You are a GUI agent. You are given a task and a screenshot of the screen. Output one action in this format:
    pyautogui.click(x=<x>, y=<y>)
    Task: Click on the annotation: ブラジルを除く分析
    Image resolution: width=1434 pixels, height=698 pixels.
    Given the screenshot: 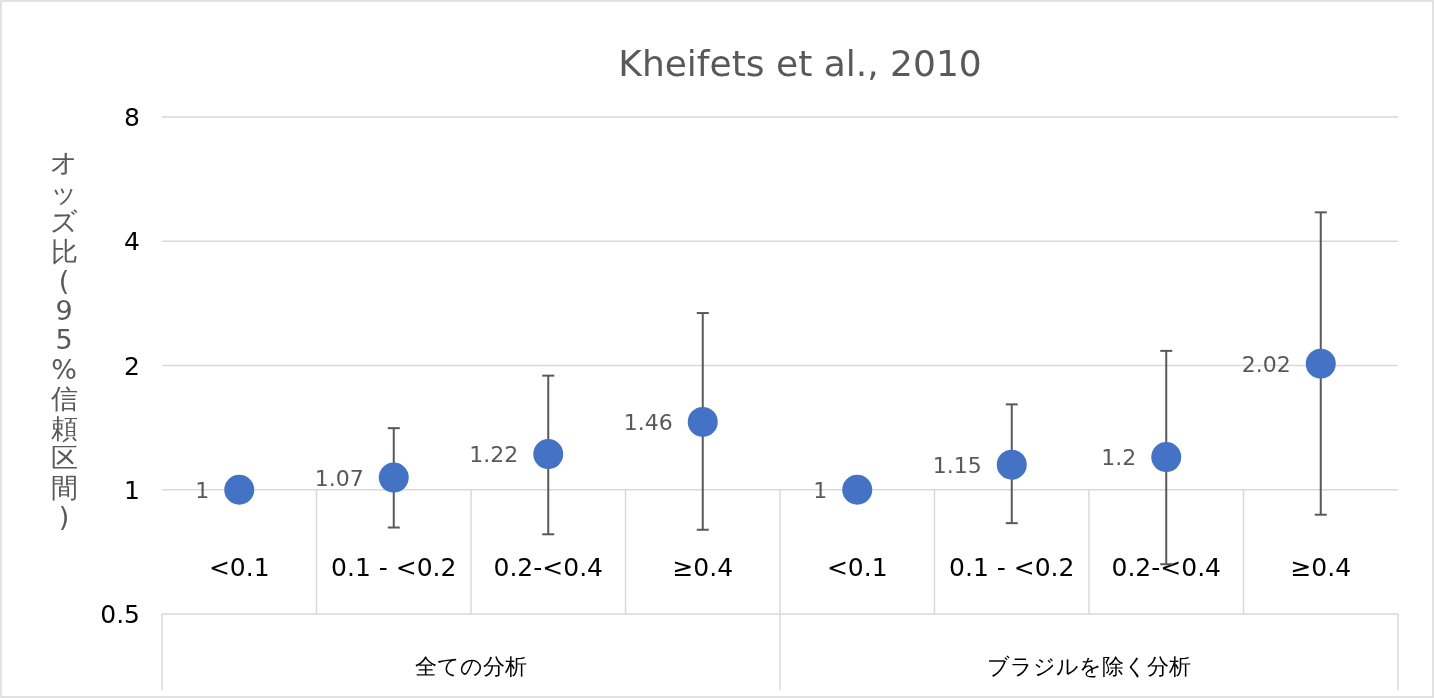 What is the action you would take?
    pyautogui.click(x=1089, y=666)
    